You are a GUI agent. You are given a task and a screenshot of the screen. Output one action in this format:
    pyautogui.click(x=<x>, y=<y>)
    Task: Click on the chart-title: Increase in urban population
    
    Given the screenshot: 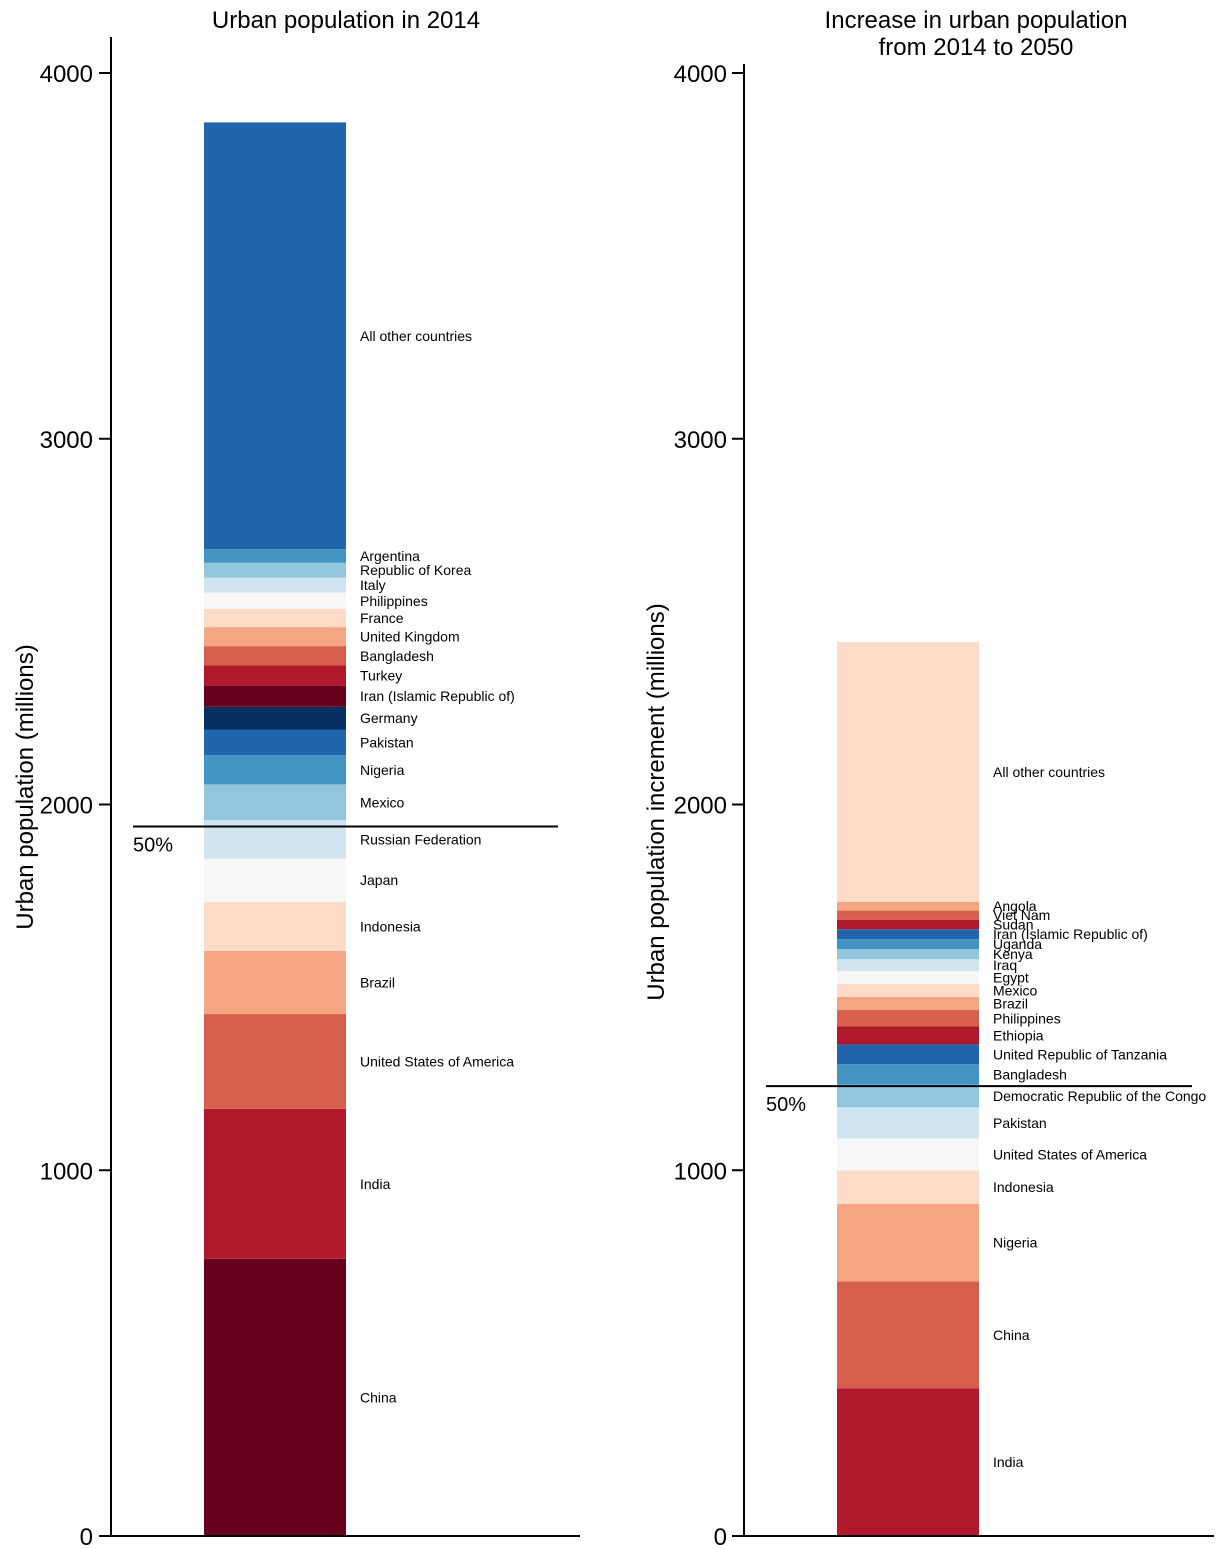 What is the action you would take?
    pyautogui.click(x=976, y=20)
    